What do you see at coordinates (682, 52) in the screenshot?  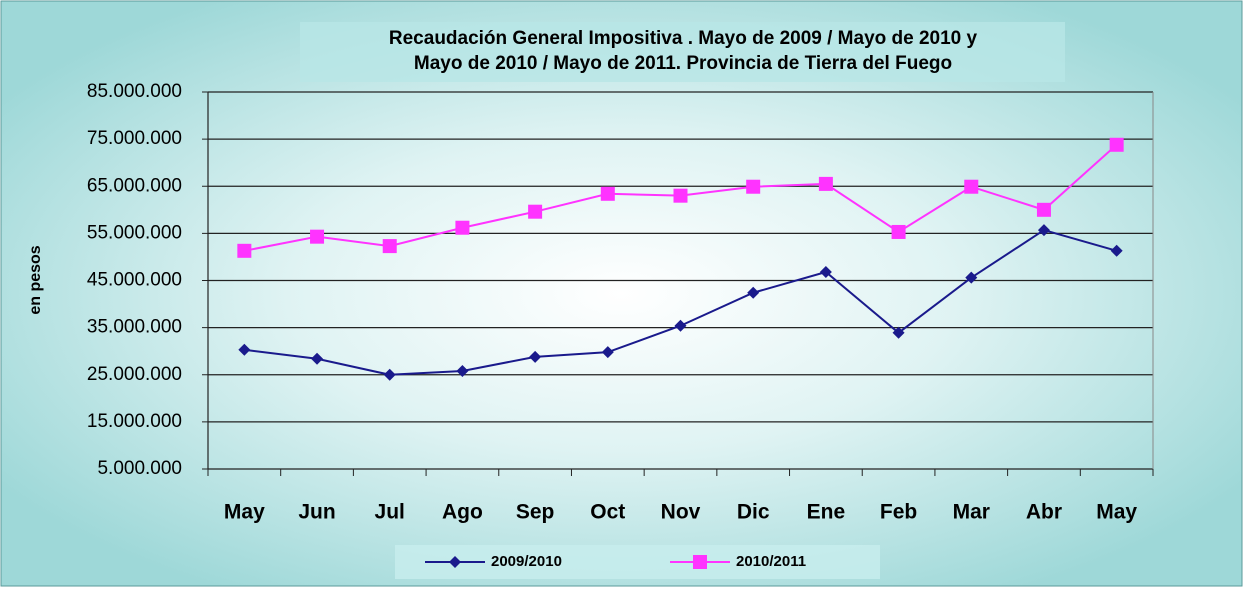 I see `title-box` at bounding box center [682, 52].